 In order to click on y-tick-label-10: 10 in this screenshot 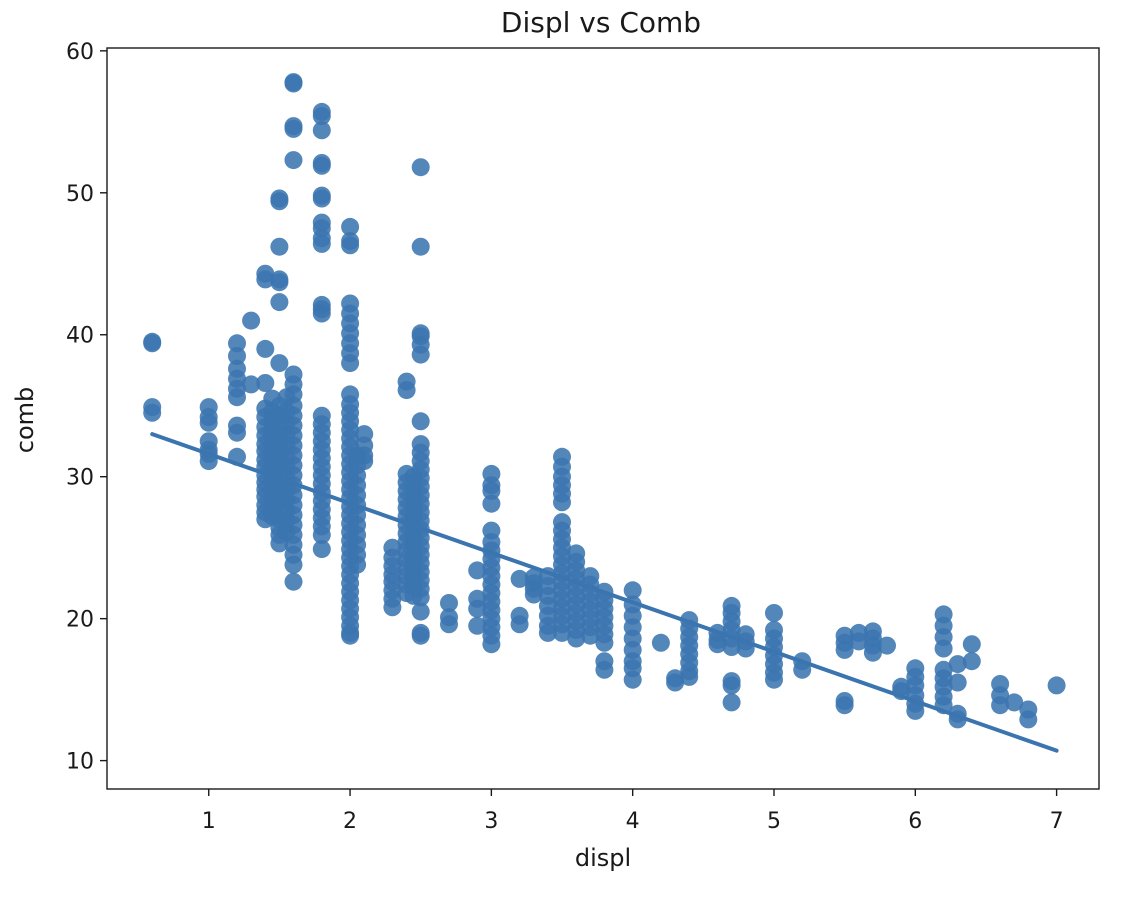, I will do `click(80, 762)`.